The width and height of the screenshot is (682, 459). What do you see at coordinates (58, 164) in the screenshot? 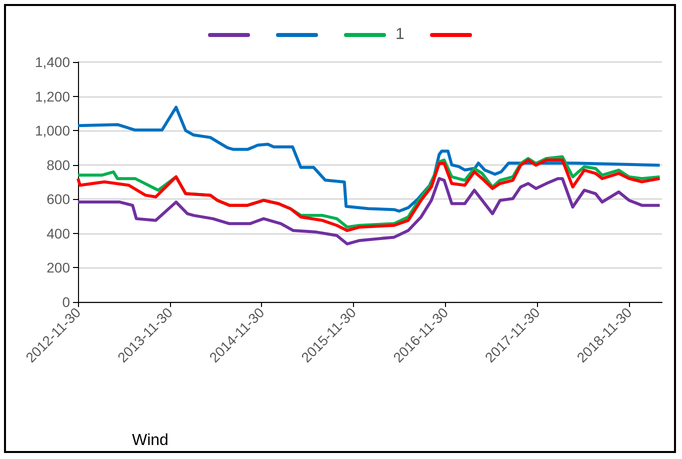
I see `y-tick-label: 800` at bounding box center [58, 164].